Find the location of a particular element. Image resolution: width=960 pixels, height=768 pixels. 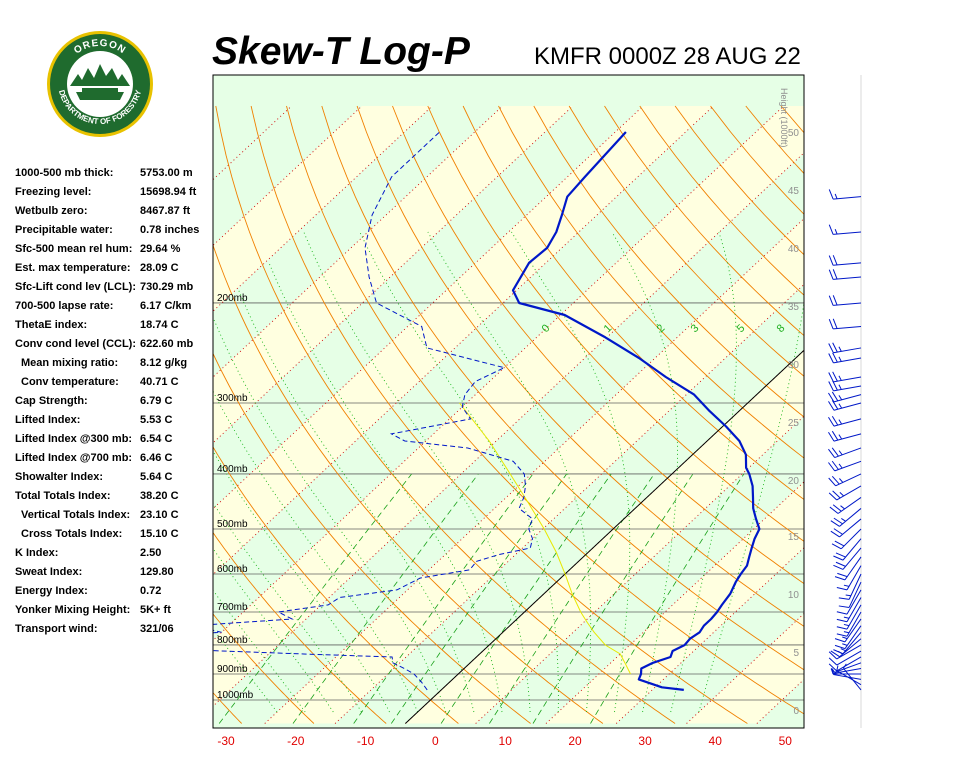

index-label: Precipitable water: is located at coordinates (64, 230).